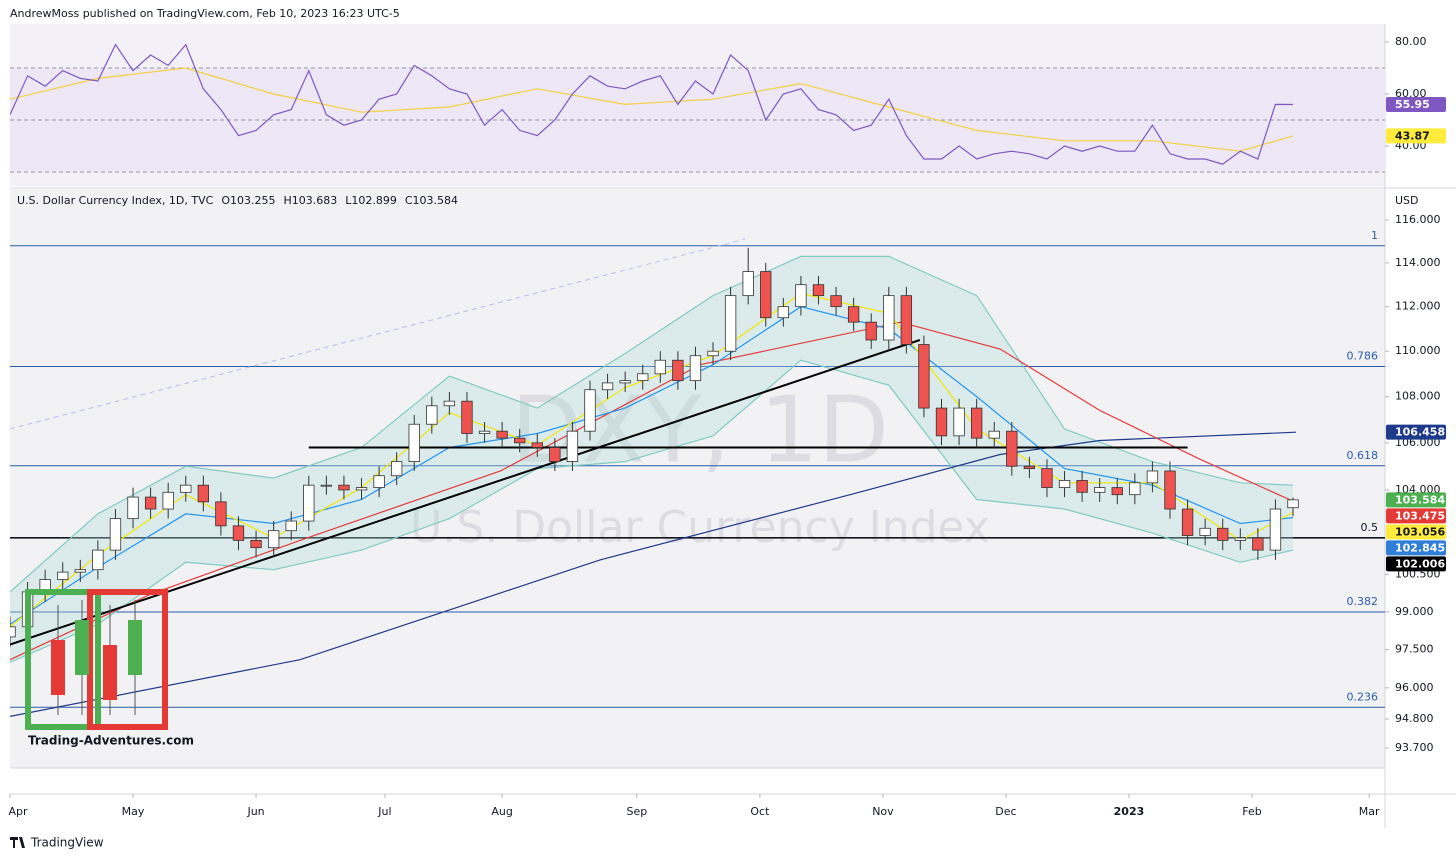 The image size is (1456, 859). Describe the element at coordinates (378, 334) in the screenshot. I see `trend-line` at that location.